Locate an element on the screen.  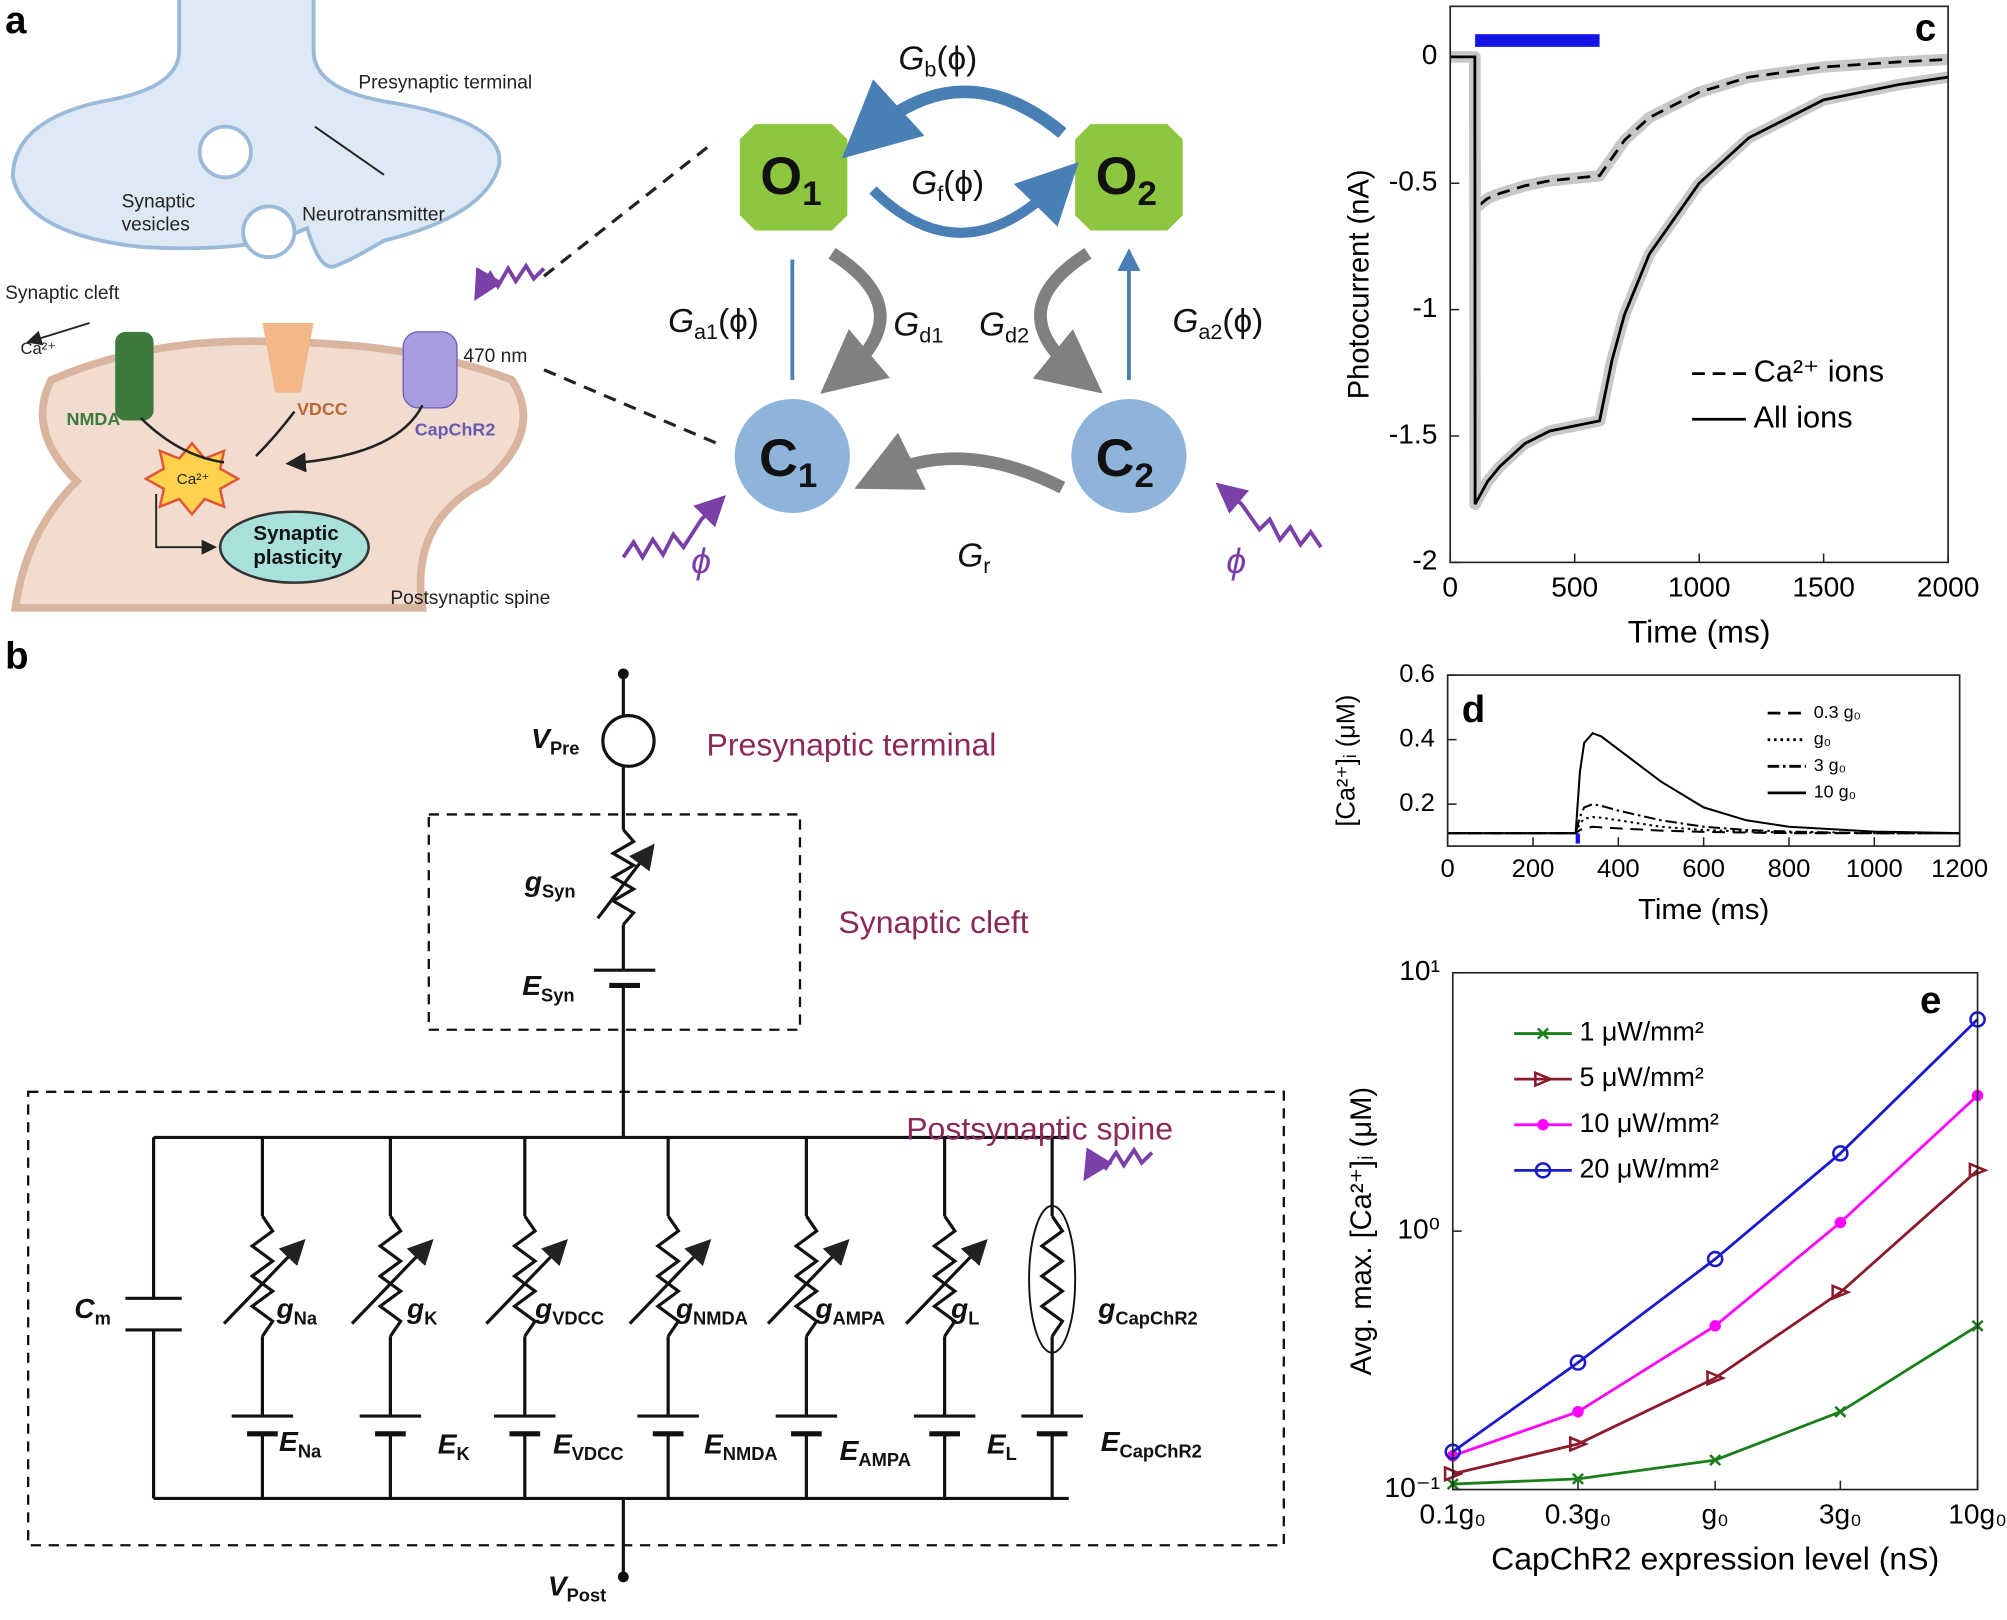
panel-label: b is located at coordinates (16, 656).